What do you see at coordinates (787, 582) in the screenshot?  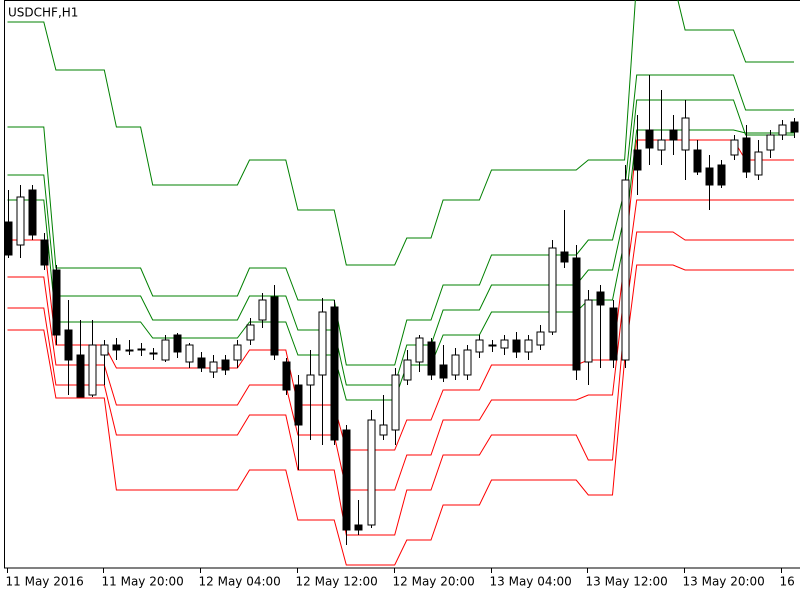 I see `x-tick-label: 16` at bounding box center [787, 582].